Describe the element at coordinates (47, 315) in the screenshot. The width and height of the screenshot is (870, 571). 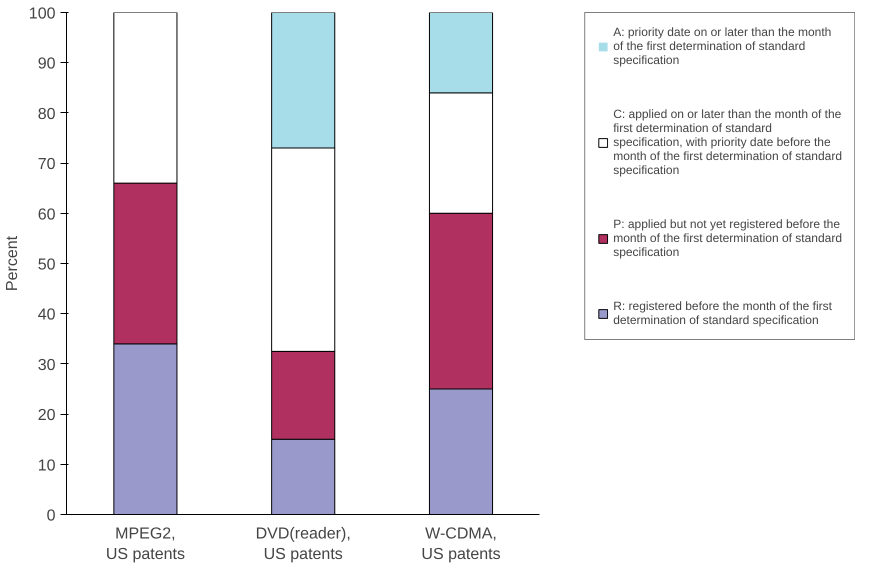
I see `y-tick-label: 40` at that location.